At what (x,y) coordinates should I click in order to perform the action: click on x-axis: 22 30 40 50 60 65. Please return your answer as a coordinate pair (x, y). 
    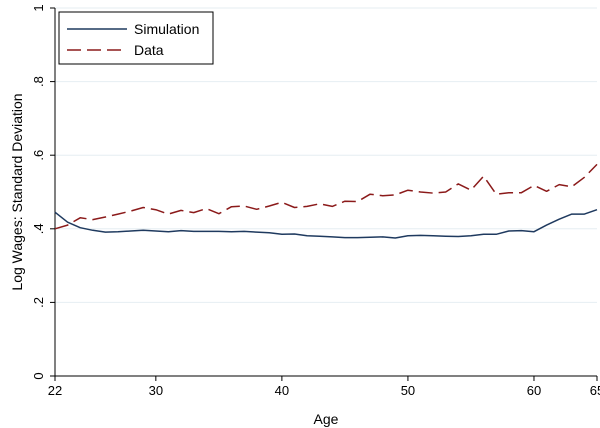
    Looking at the image, I should click on (324, 387).